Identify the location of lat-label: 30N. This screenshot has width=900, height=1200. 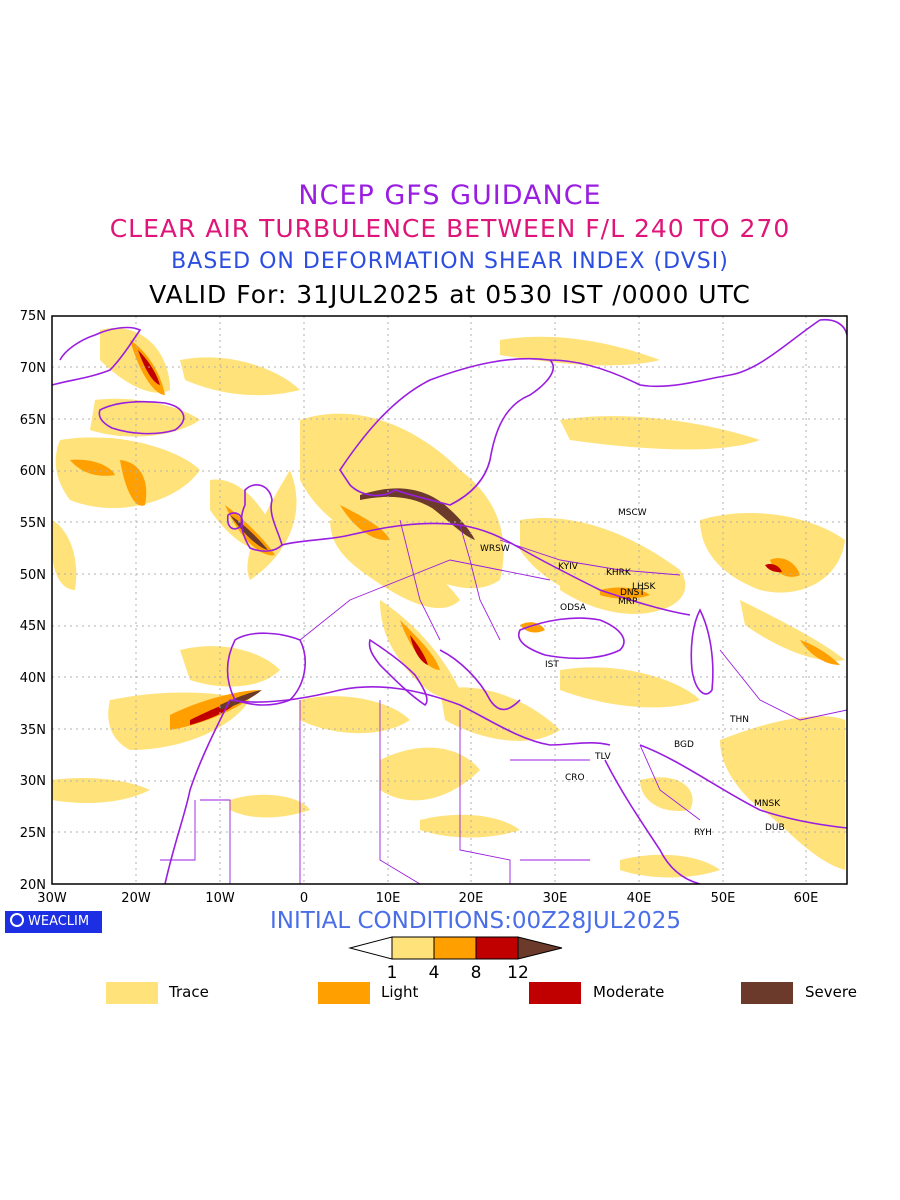
(33, 781).